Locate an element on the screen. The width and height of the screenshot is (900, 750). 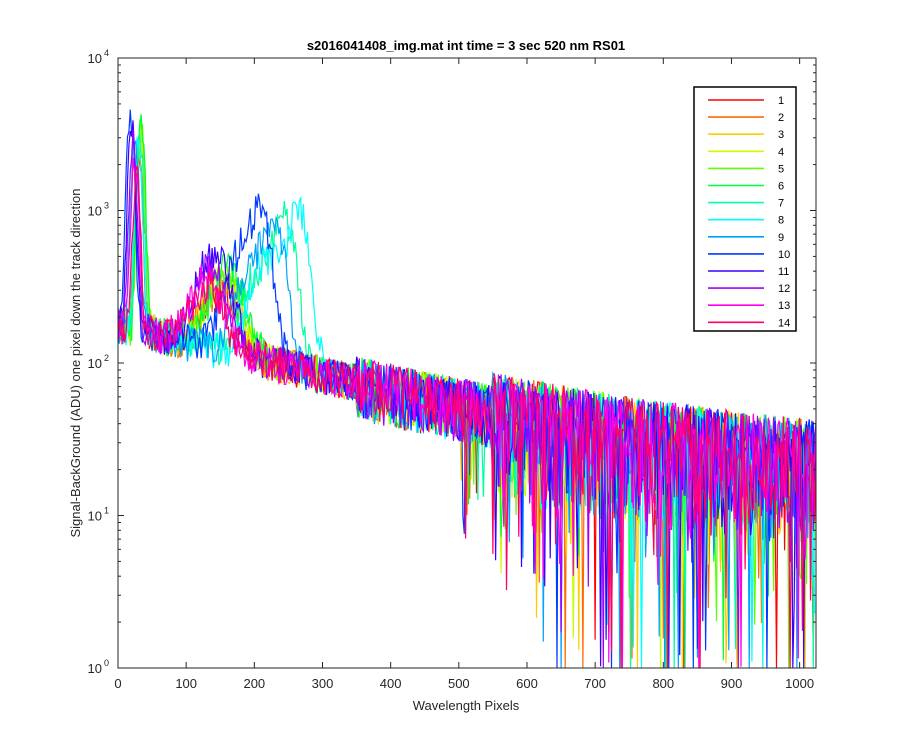
y-tick-label-exp: 3 is located at coordinates (106, 206).